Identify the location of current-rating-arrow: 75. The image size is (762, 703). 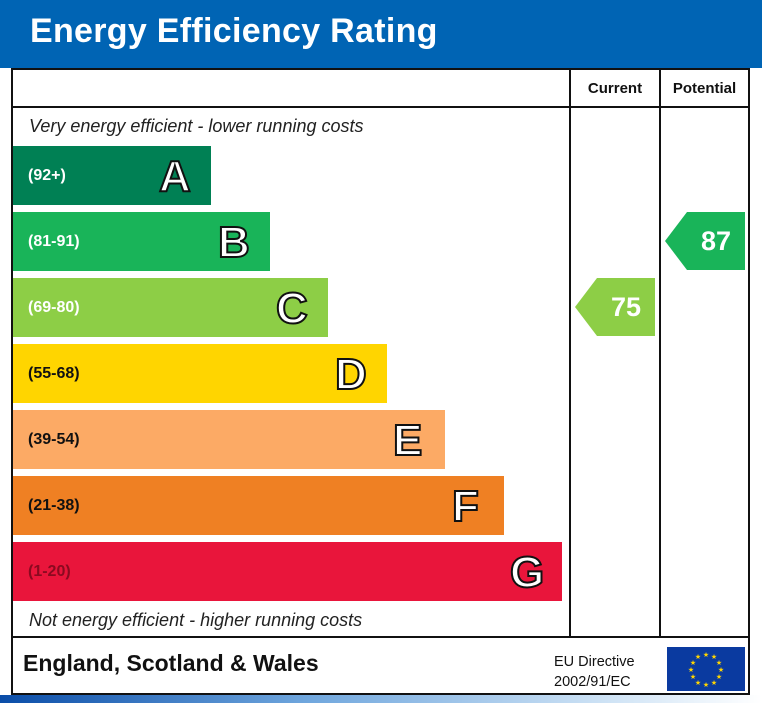
(615, 307).